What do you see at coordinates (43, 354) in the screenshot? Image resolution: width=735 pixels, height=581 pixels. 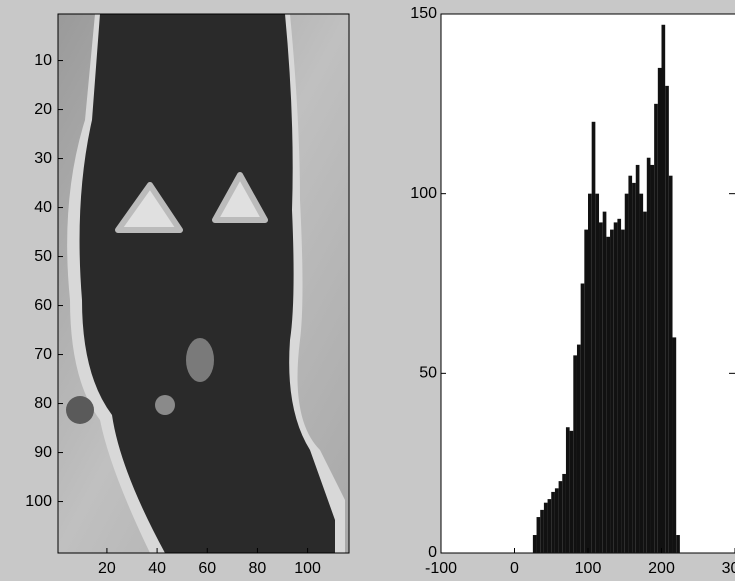 I see `y-tick-label: 70` at bounding box center [43, 354].